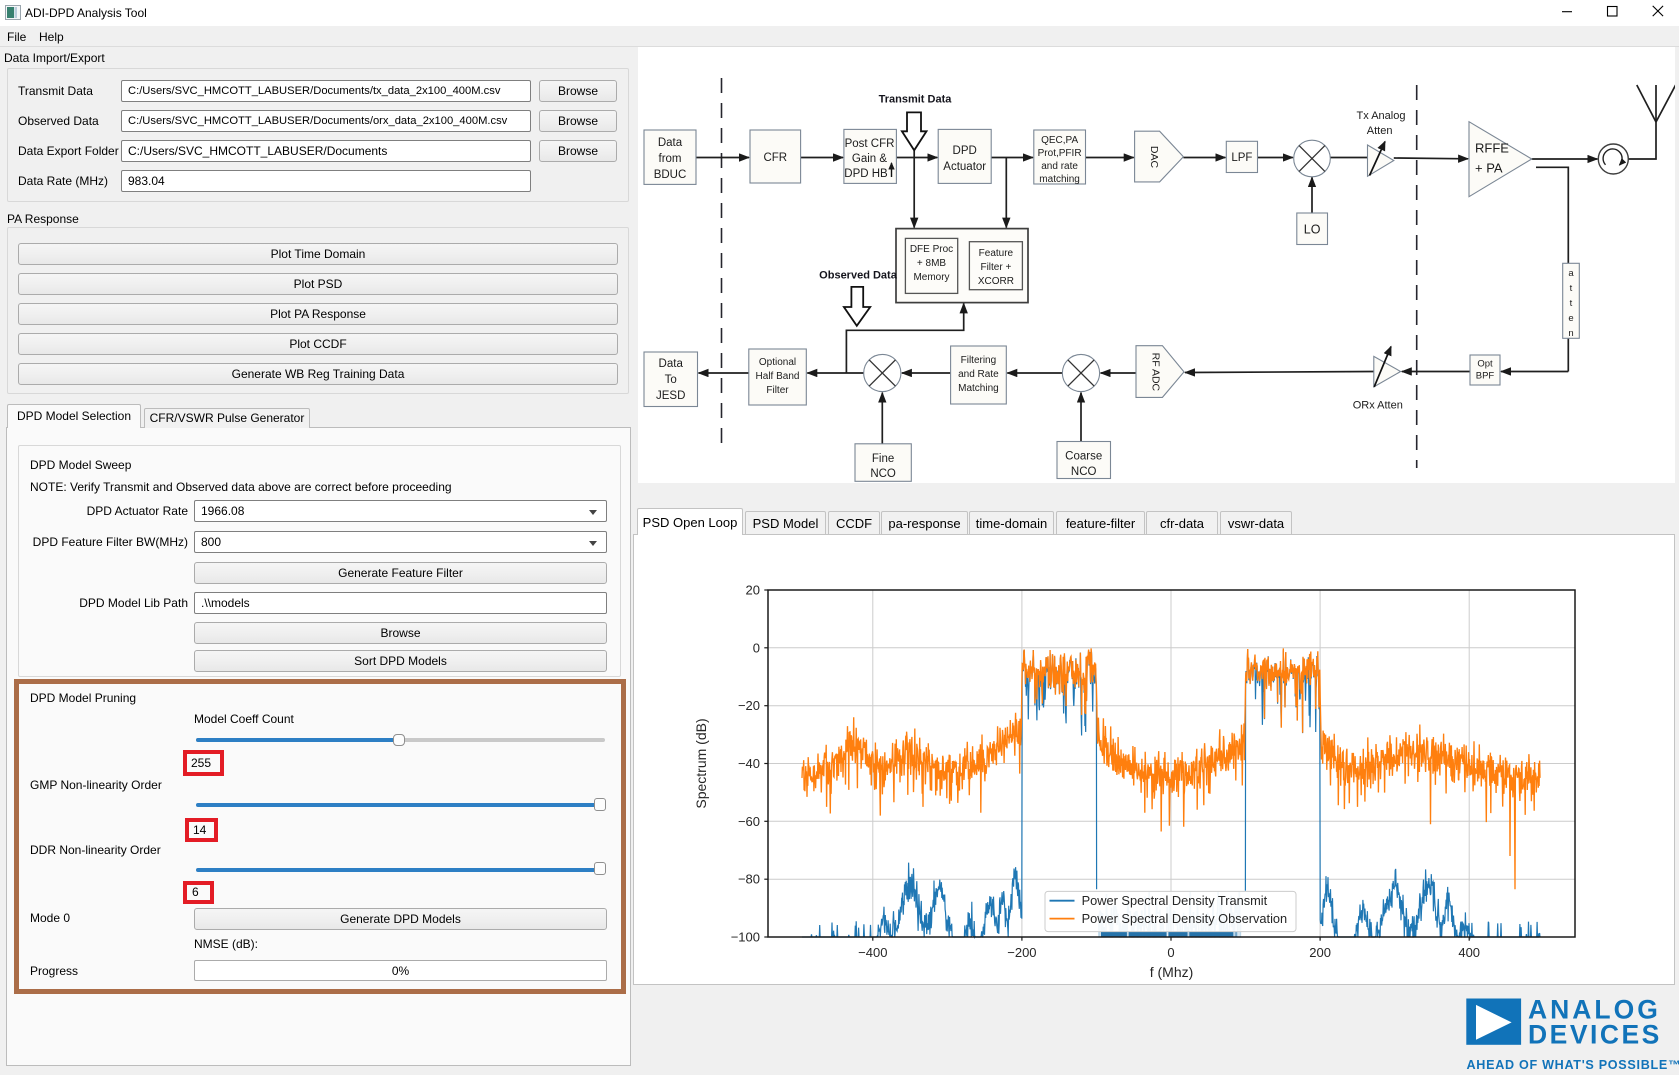 This screenshot has width=1679, height=1075. I want to click on svg-text: 400, so click(1469, 952).